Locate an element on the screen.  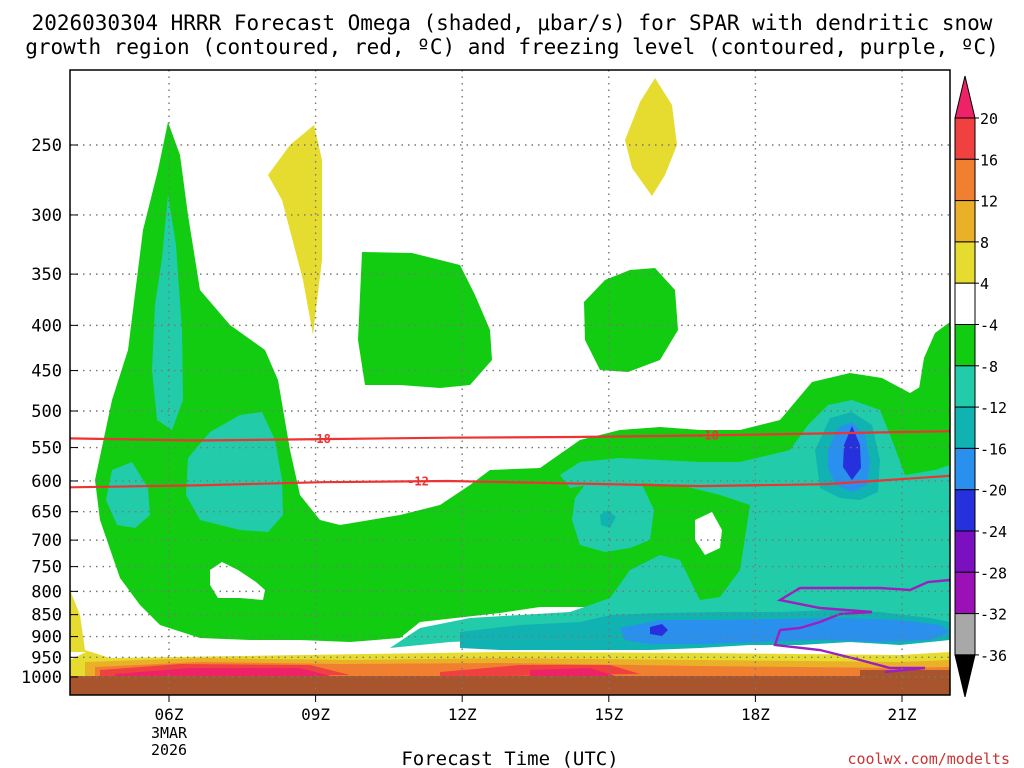
y-tick-label: 500 is located at coordinates (46, 412).